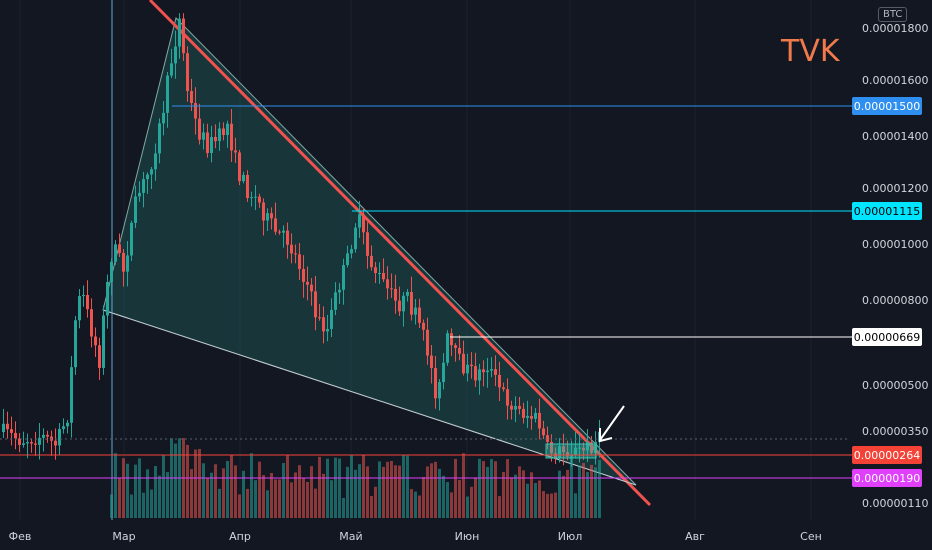  I want to click on level-badge-label: 0.00001115, so click(887, 211).